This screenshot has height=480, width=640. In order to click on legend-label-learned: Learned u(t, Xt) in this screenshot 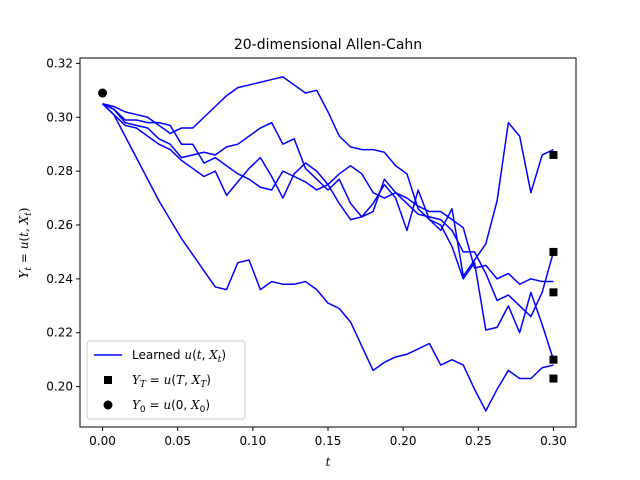, I will do `click(179, 356)`.